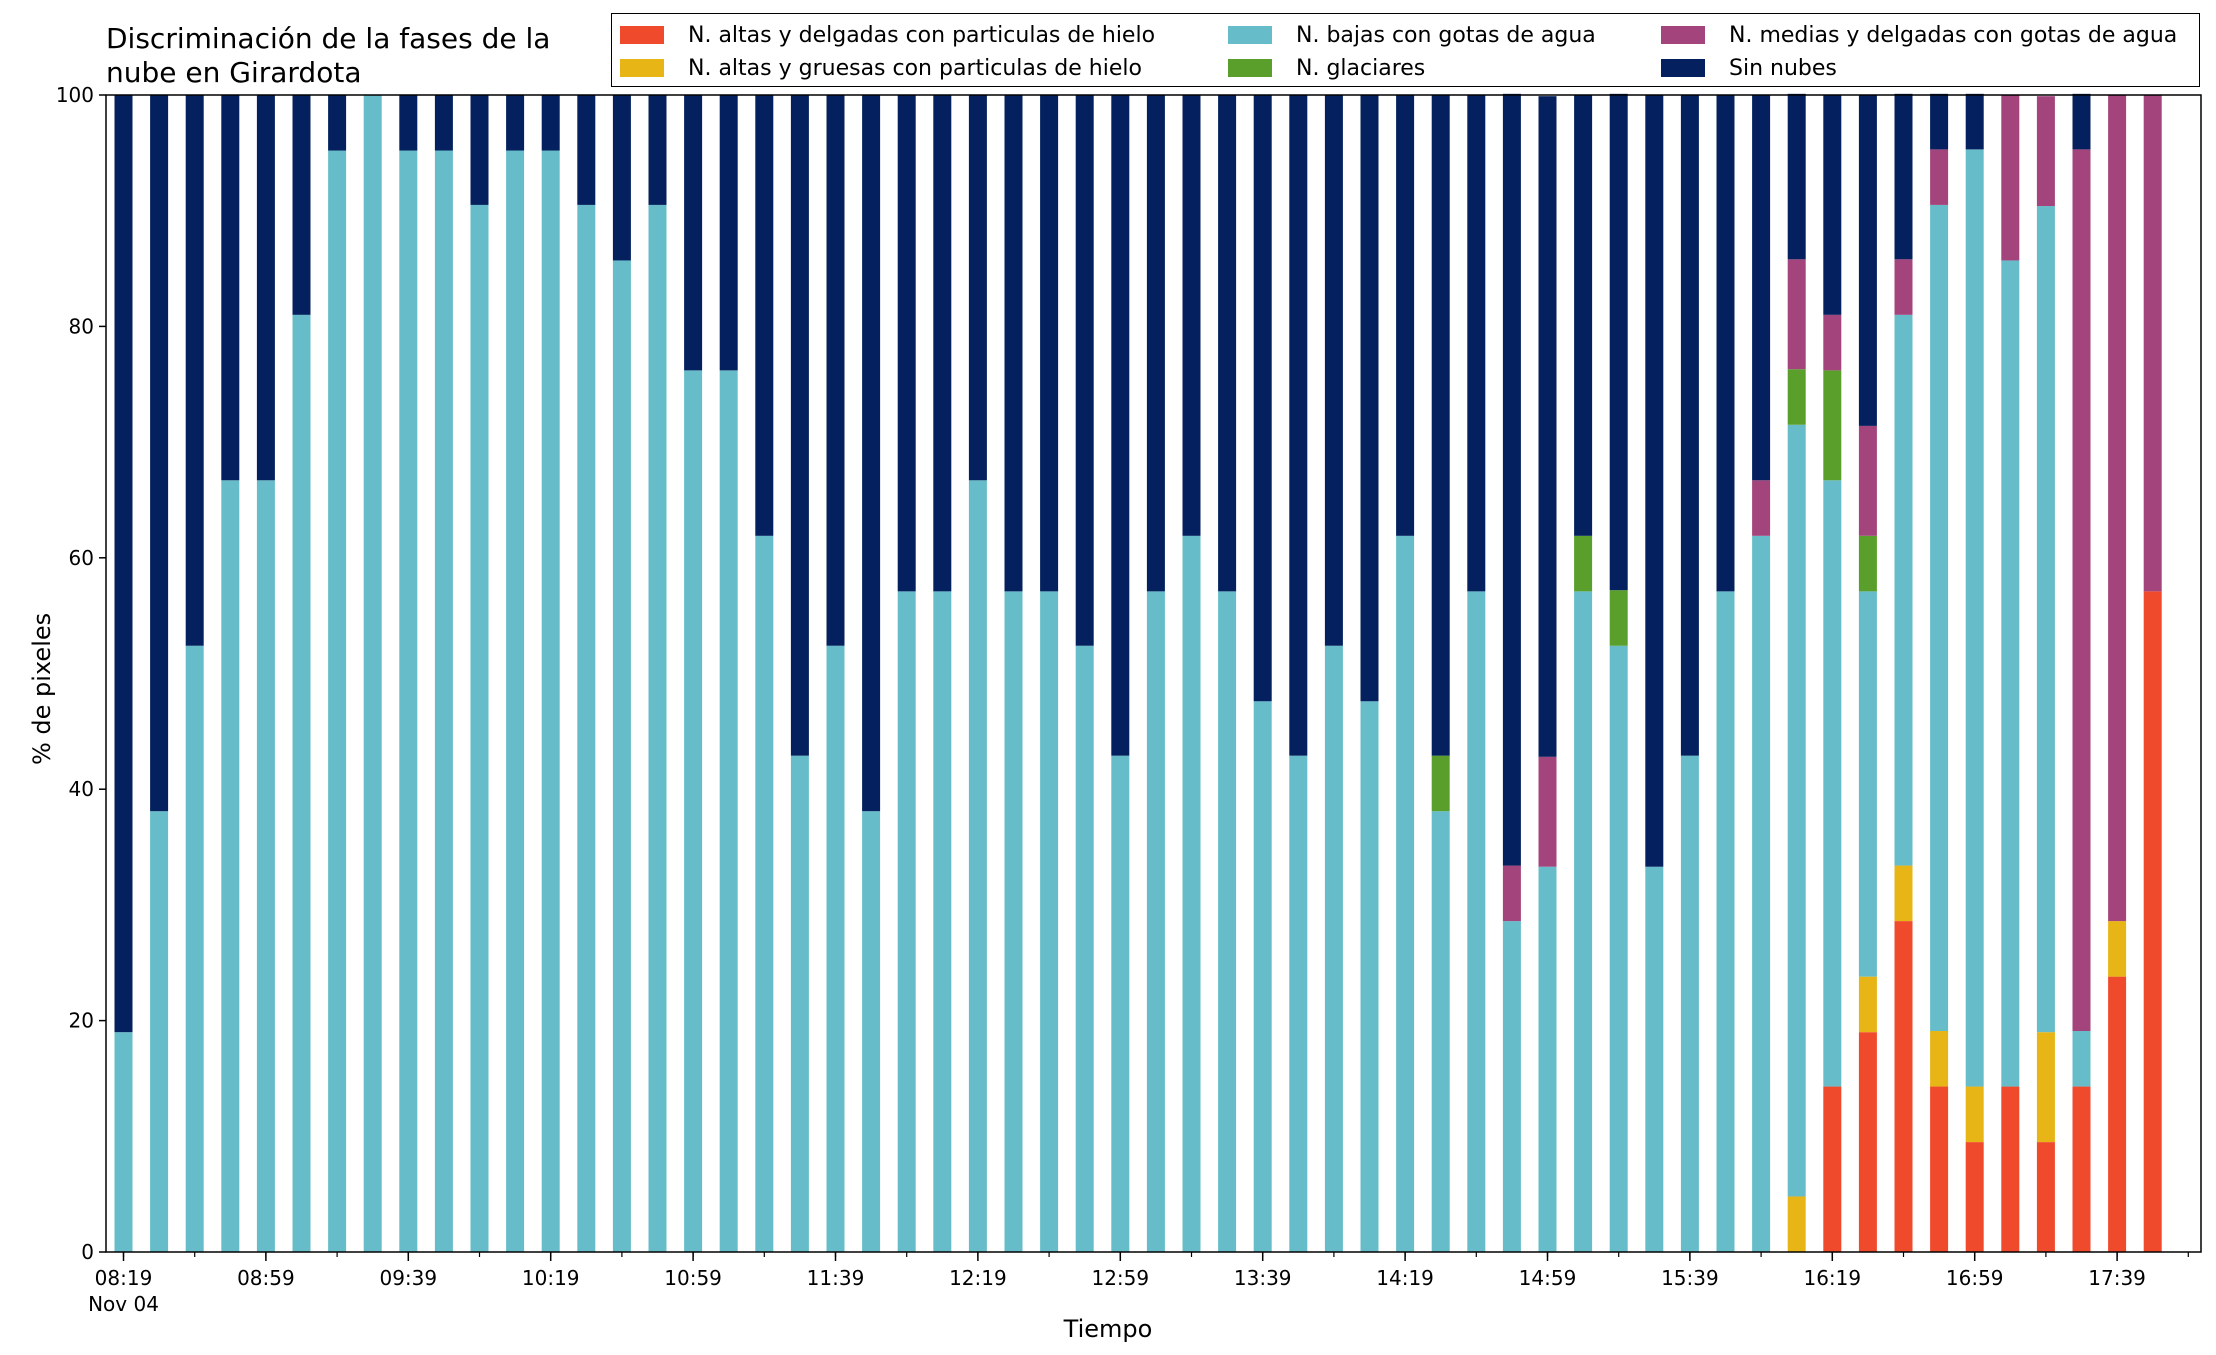 The height and width of the screenshot is (1355, 2216). I want to click on x-tick-label: 11:39, so click(836, 1278).